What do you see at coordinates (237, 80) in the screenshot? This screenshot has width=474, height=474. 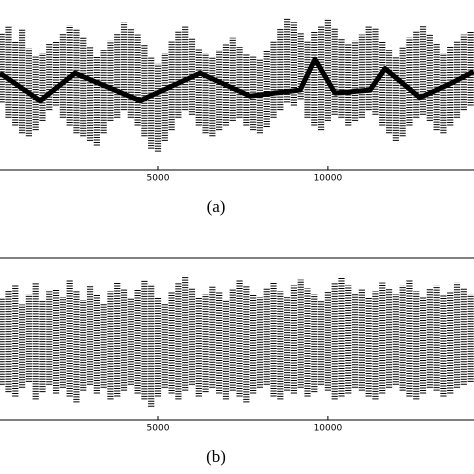 I see `trend-line` at bounding box center [237, 80].